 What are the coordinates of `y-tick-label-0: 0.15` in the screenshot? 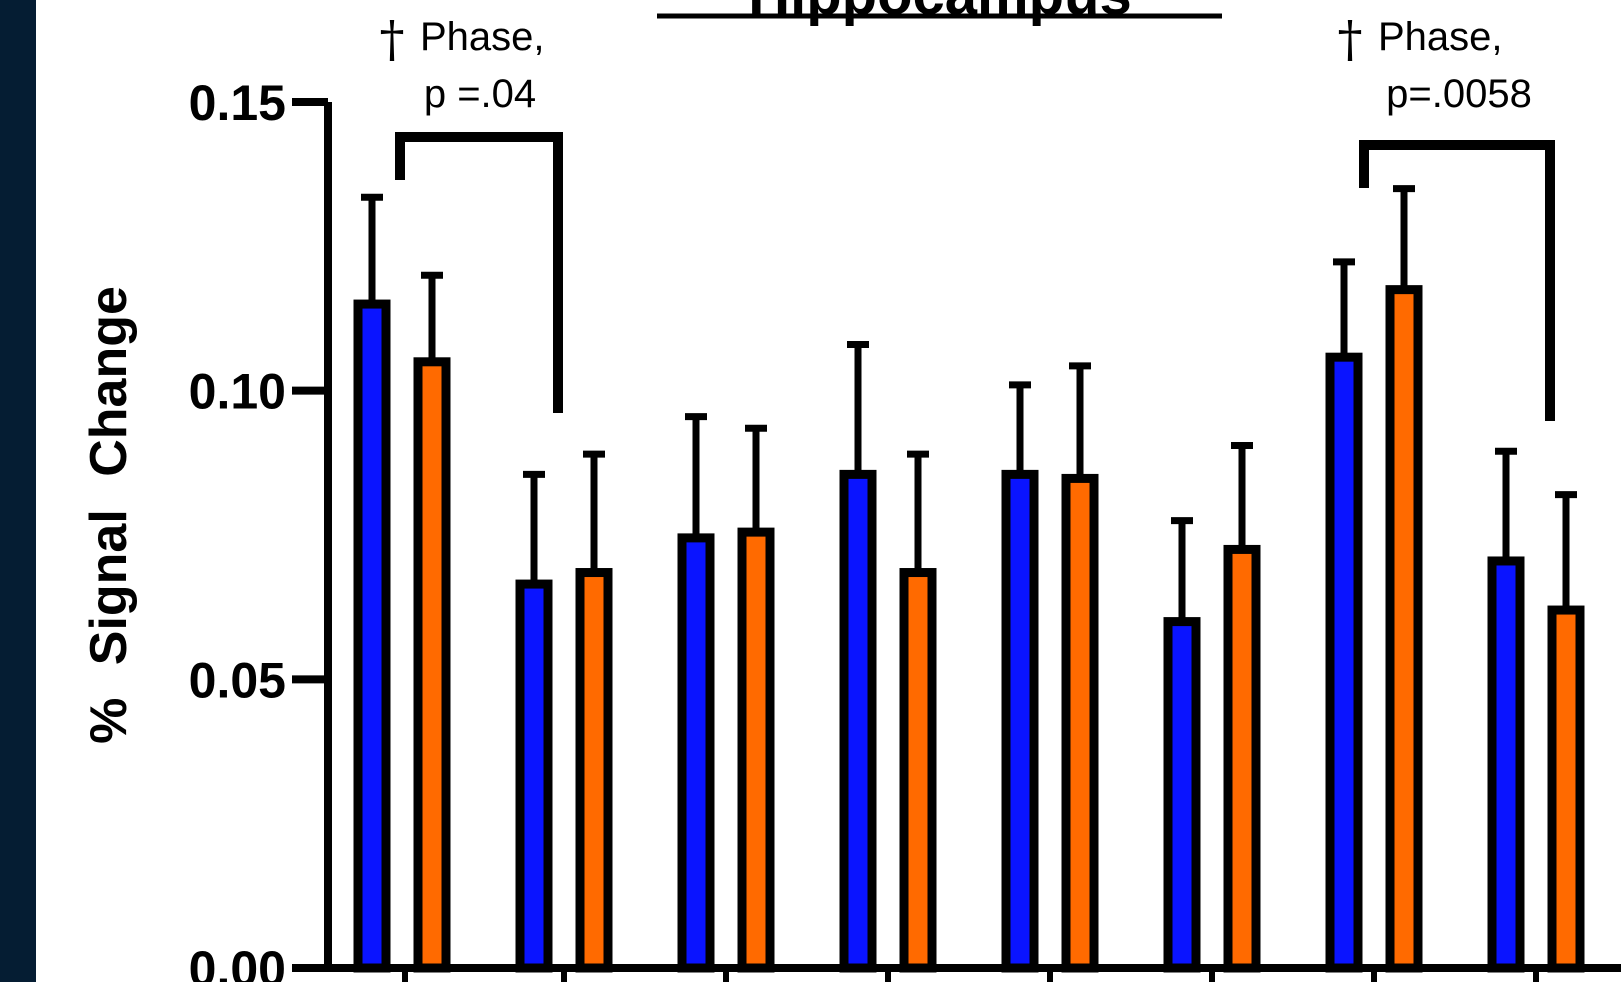 It's located at (237, 103).